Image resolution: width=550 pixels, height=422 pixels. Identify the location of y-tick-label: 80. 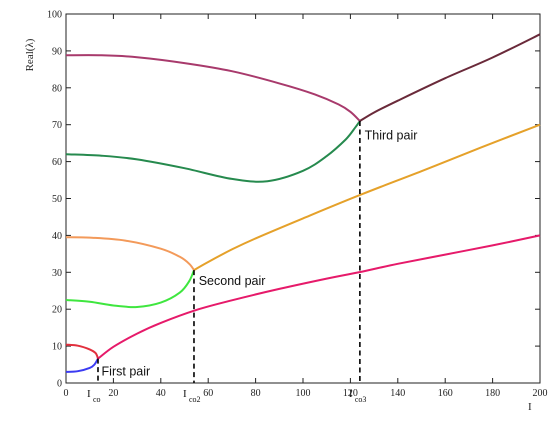
(57, 88).